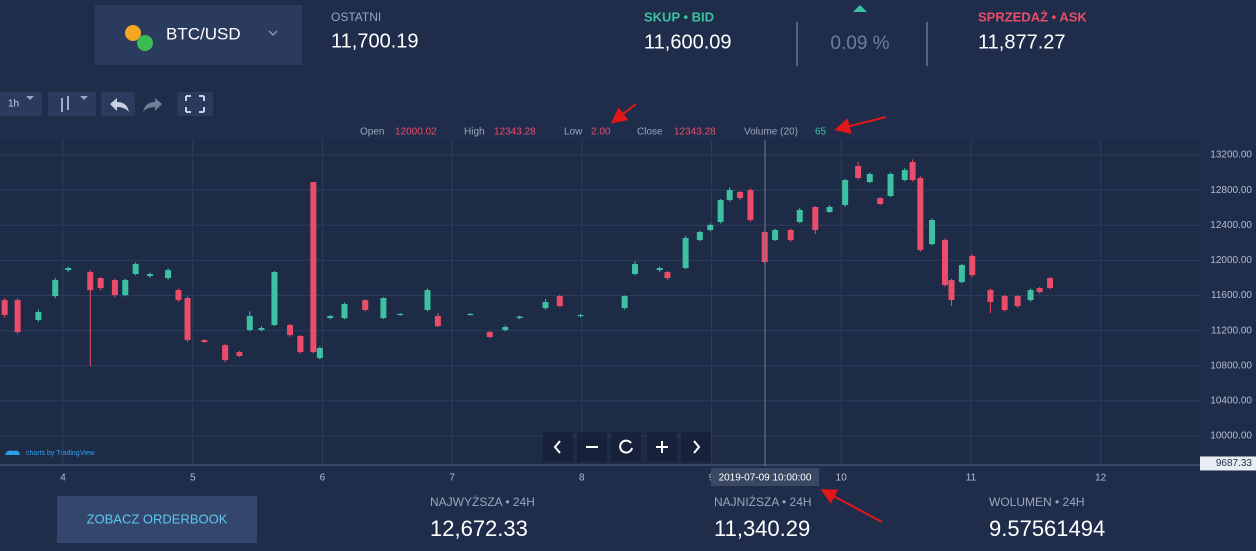 The height and width of the screenshot is (551, 1256). I want to click on legend-label: Close, so click(650, 132).